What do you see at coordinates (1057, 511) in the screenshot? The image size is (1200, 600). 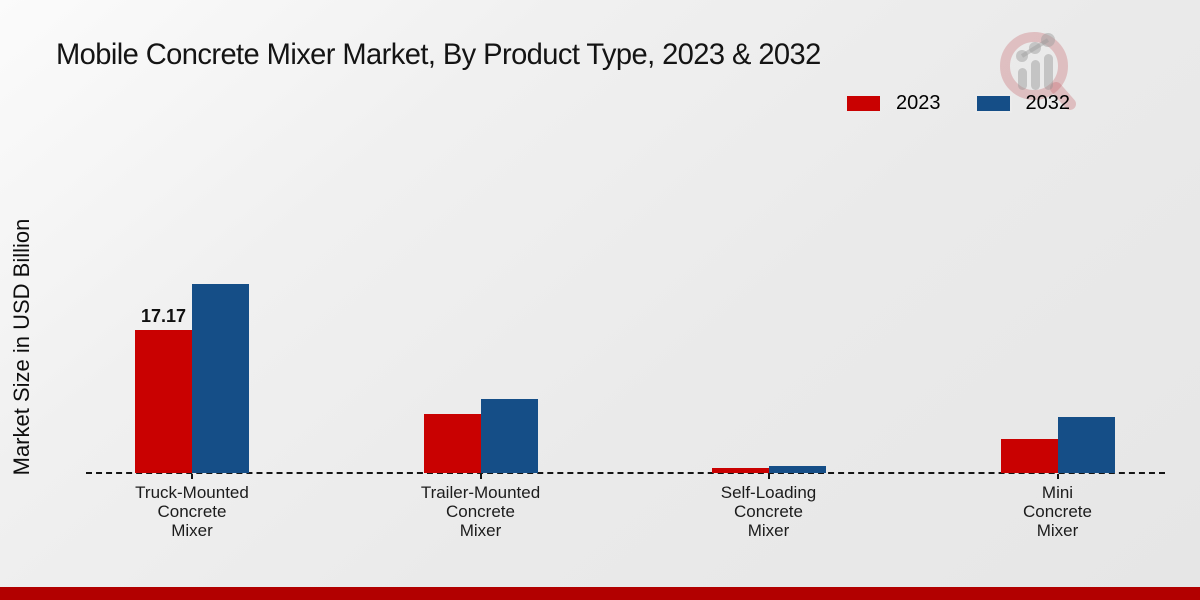 I see `category-label-3: Mini Concrete Mixer` at bounding box center [1057, 511].